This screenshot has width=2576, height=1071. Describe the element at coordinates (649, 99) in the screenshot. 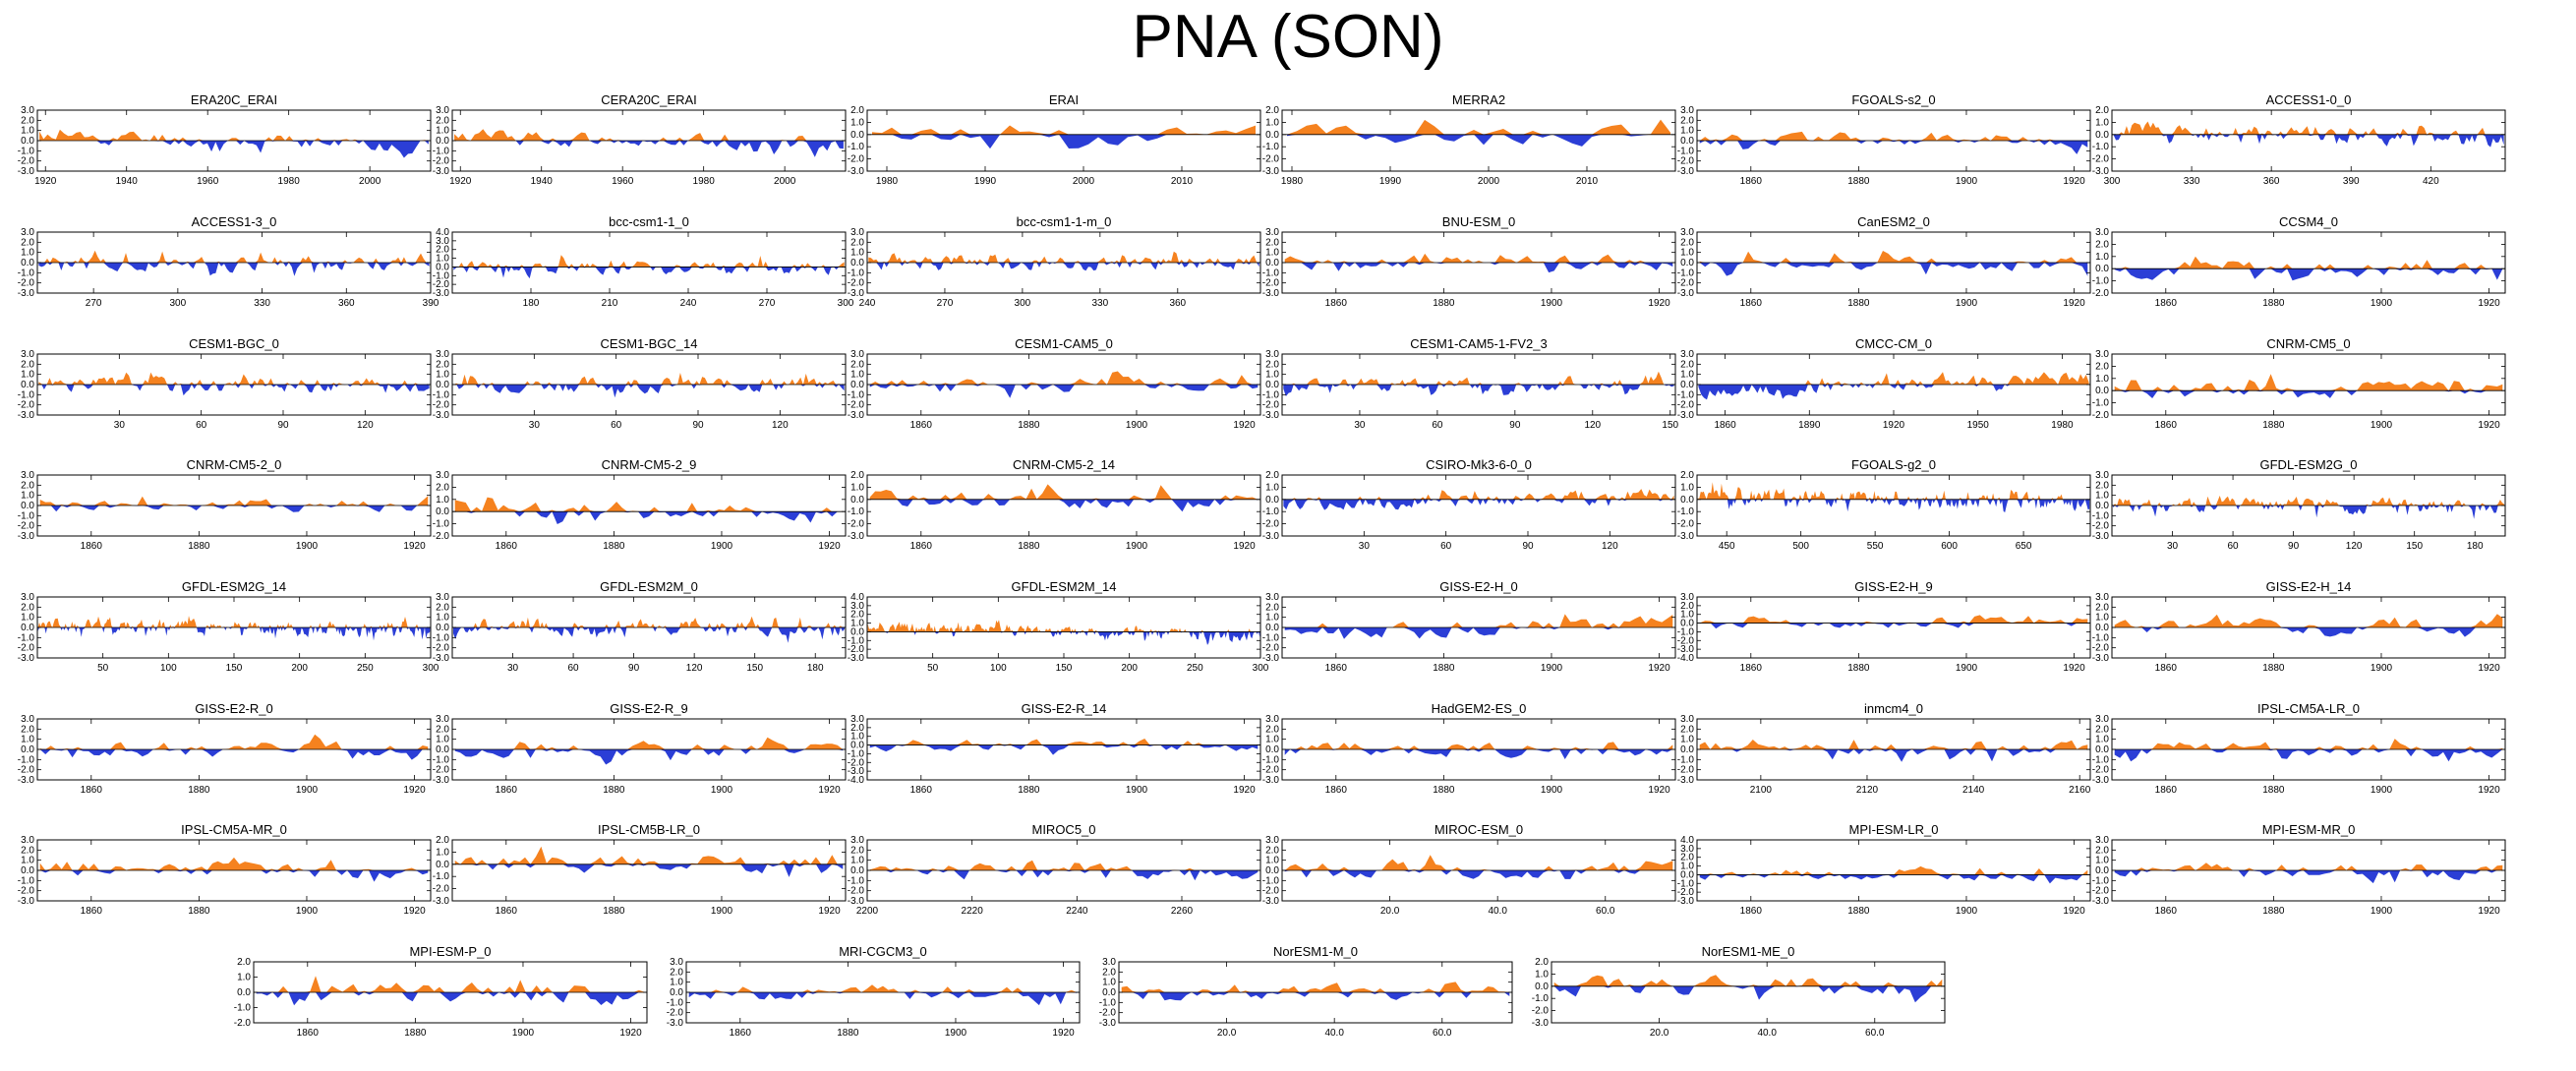

I see `panel-title: CERA20C_ERAI` at that location.